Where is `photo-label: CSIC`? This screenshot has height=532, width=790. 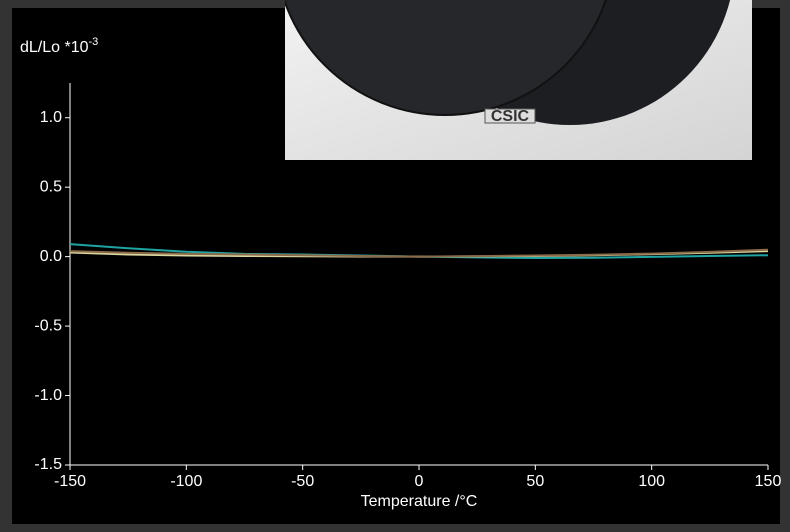
photo-label: CSIC is located at coordinates (510, 116).